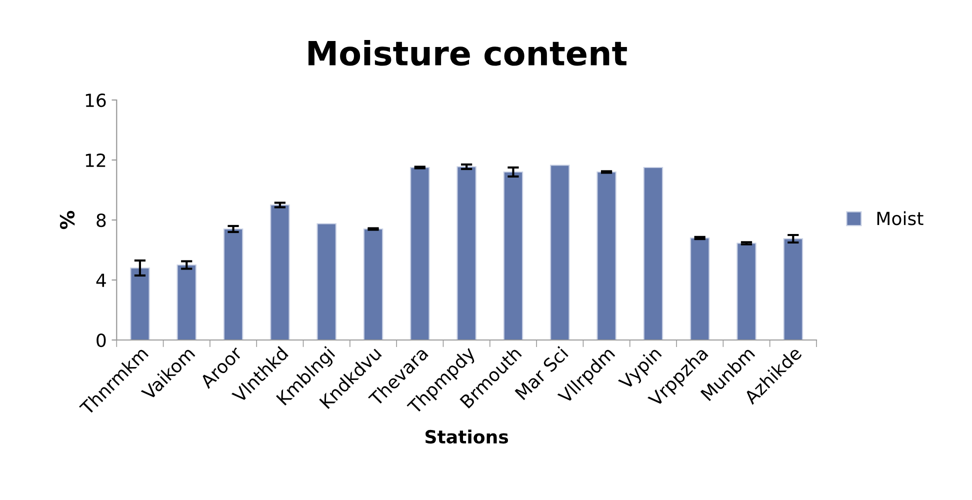 The height and width of the screenshot is (500, 972). Describe the element at coordinates (101, 340) in the screenshot. I see `y-tick-label: 0` at that location.